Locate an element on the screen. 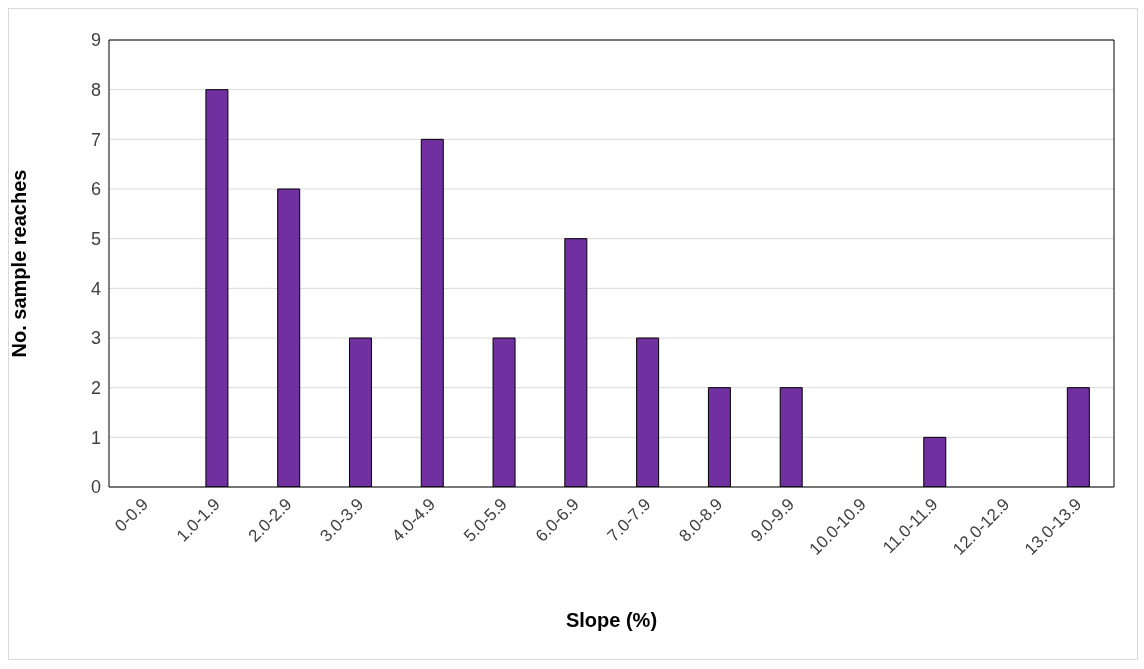 This screenshot has height=669, width=1144. y-tick-label: 8 is located at coordinates (95, 90).